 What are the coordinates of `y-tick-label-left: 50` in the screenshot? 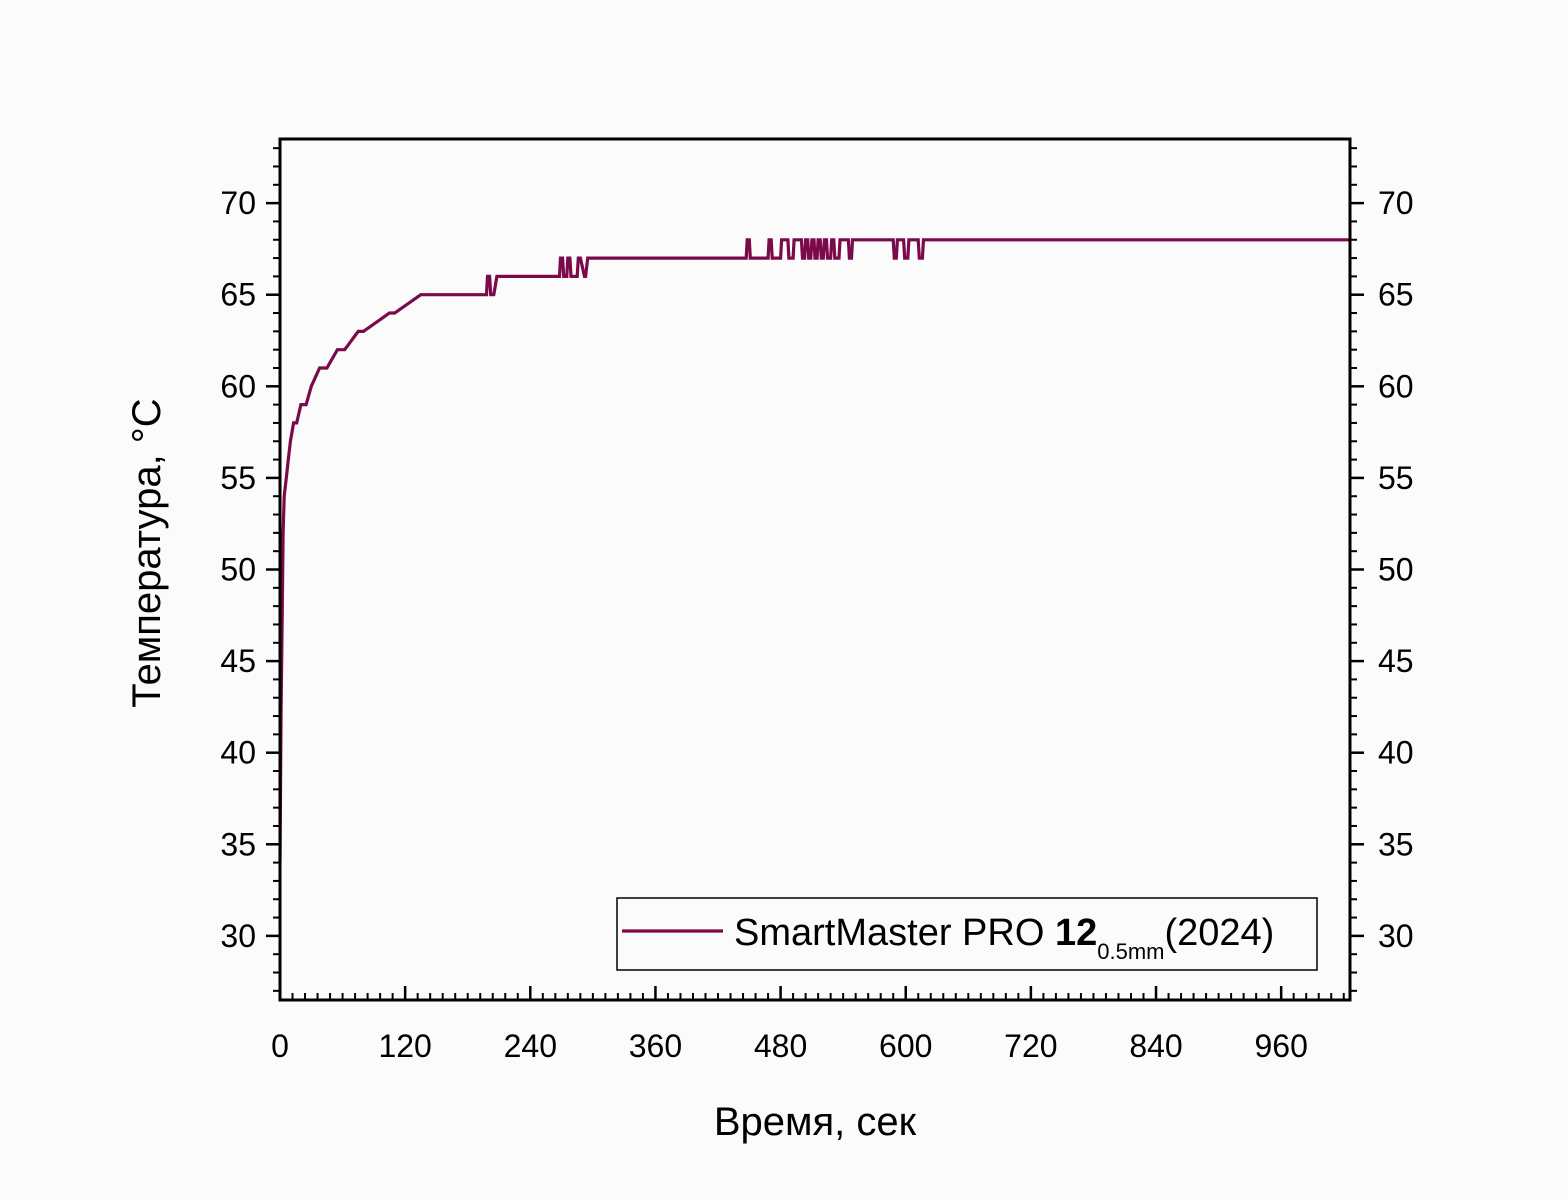 It's located at (238, 570).